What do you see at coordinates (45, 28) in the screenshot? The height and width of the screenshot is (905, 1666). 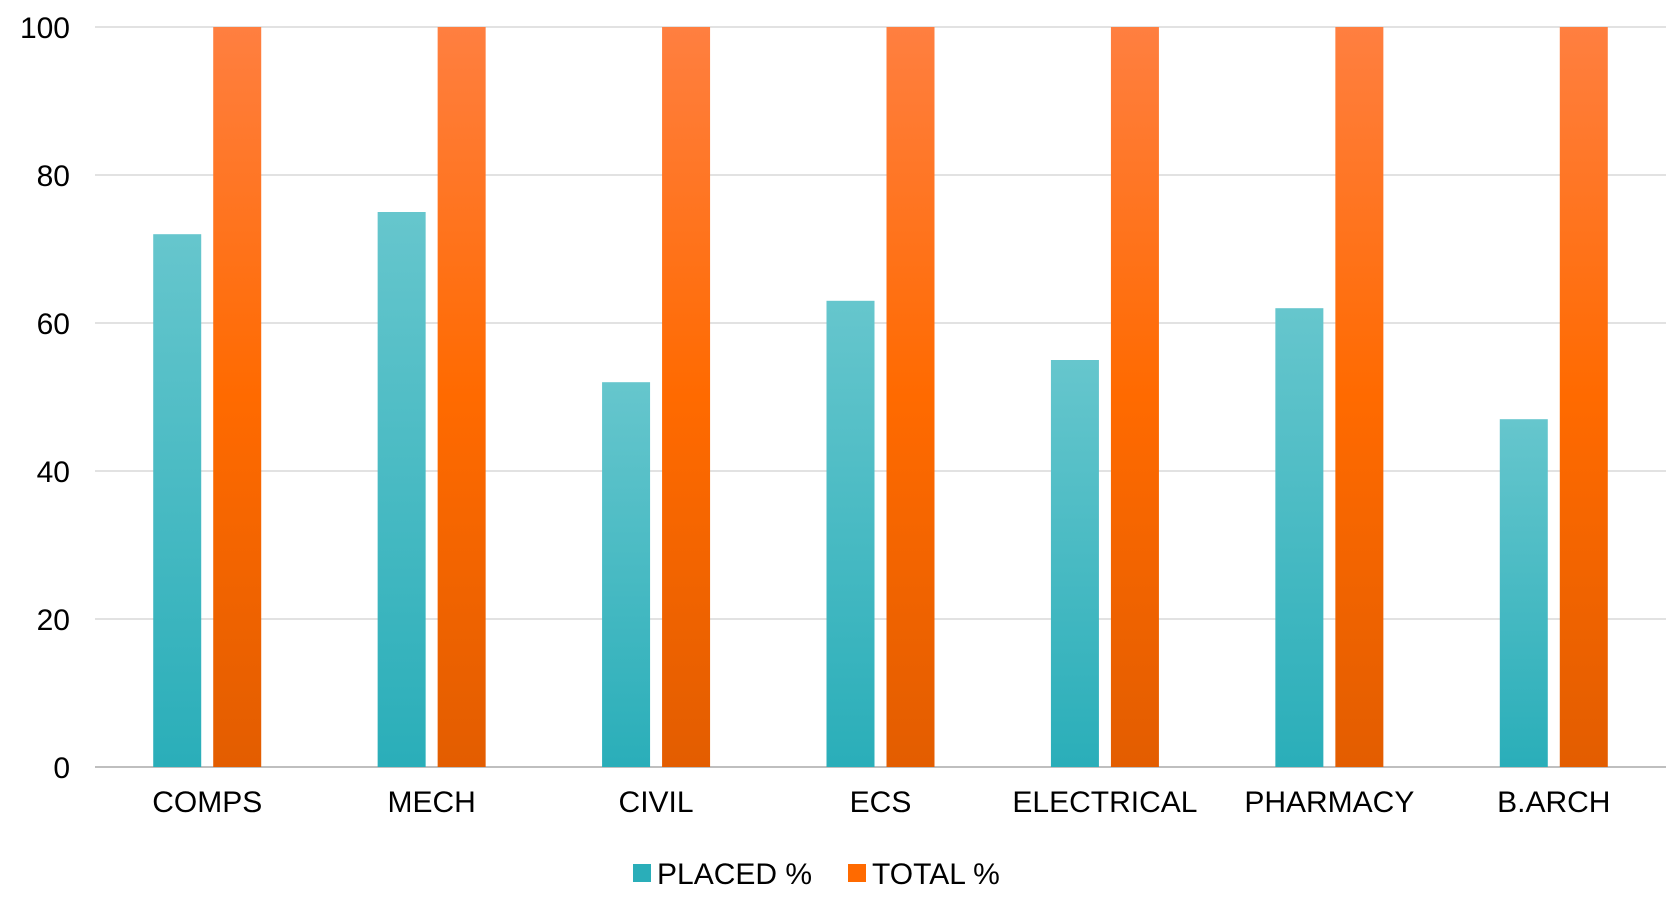 I see `y-tick-label: 100` at bounding box center [45, 28].